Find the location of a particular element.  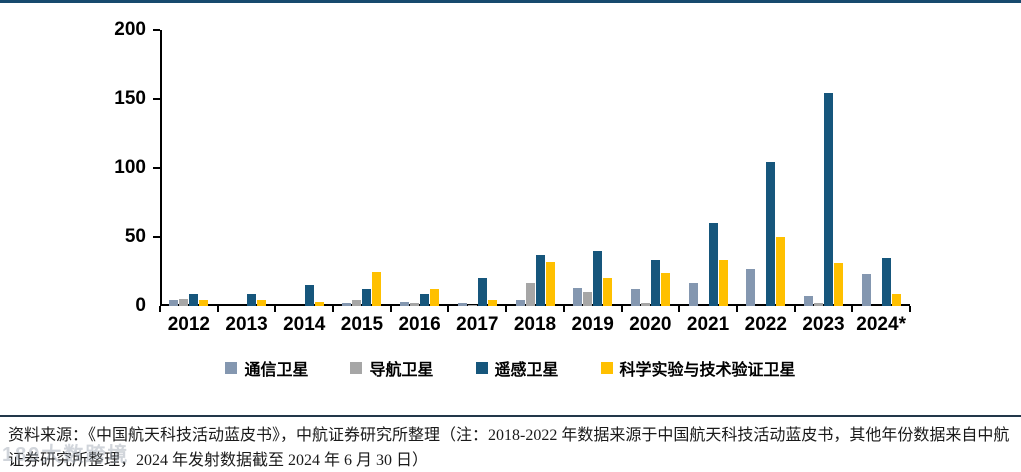

legend-label: 导航卫星 is located at coordinates (401, 370).